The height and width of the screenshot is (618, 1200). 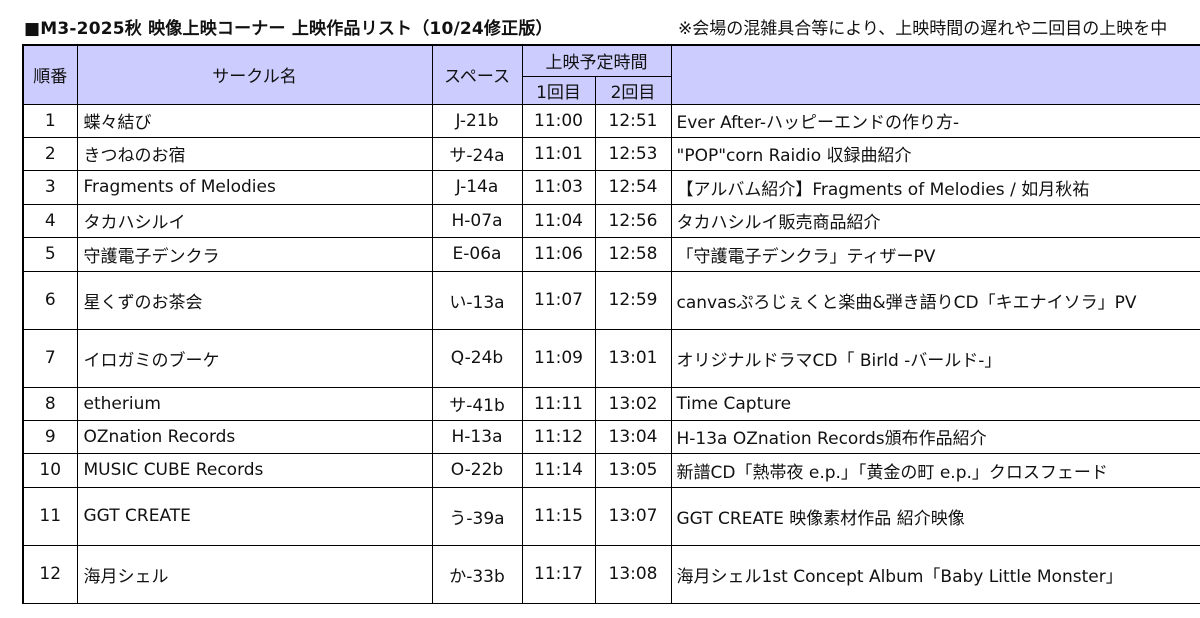 What do you see at coordinates (558, 436) in the screenshot?
I see `cell-first-time: 11:12` at bounding box center [558, 436].